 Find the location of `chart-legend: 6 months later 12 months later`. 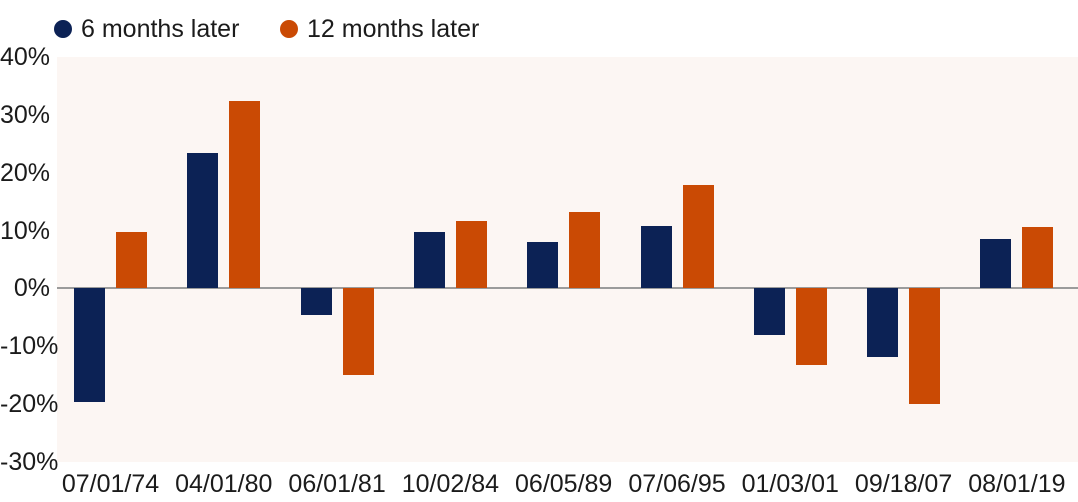

chart-legend: 6 months later 12 months later is located at coordinates (539, 28).